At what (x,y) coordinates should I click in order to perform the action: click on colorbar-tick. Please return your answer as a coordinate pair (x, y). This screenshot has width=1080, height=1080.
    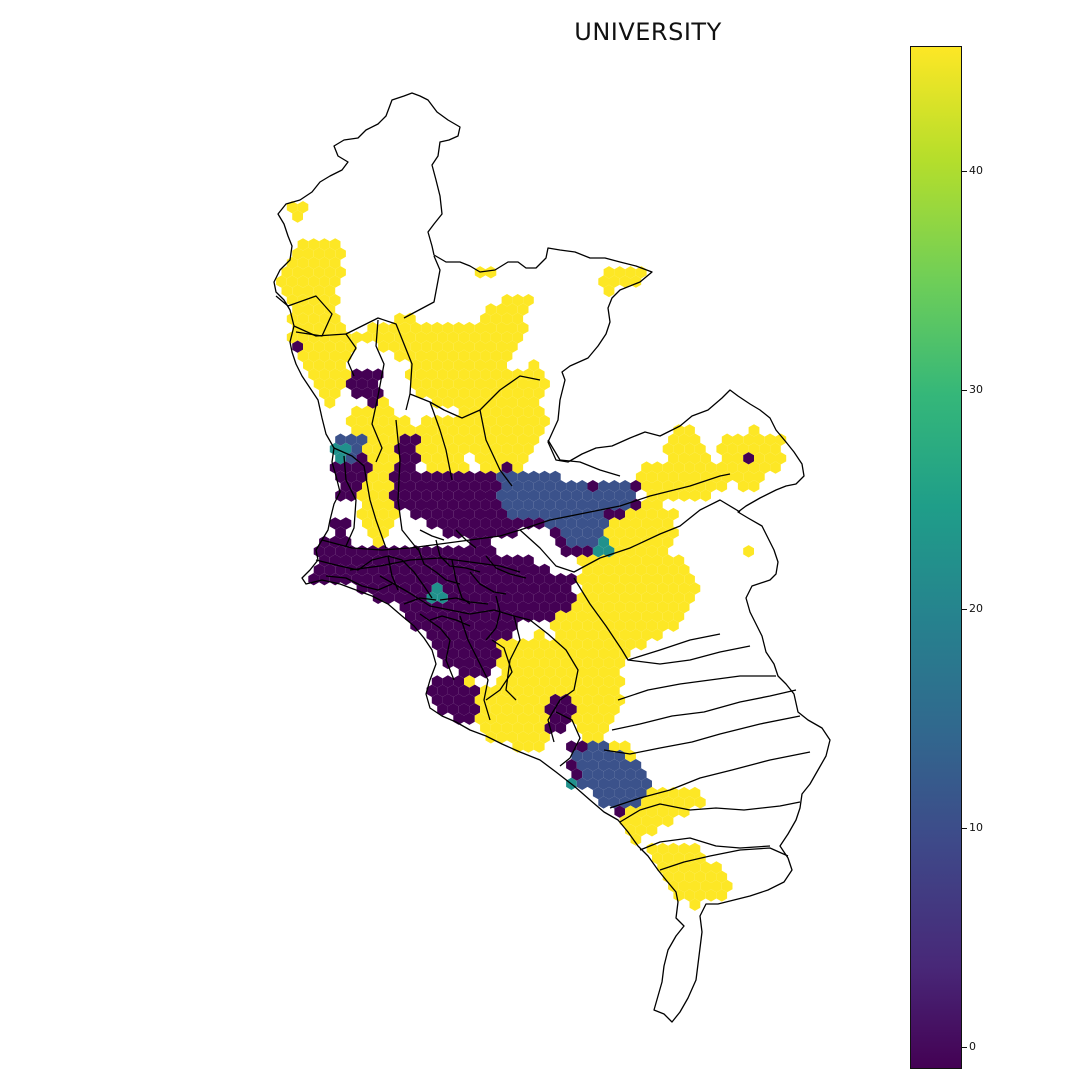
    Looking at the image, I should click on (964, 1048).